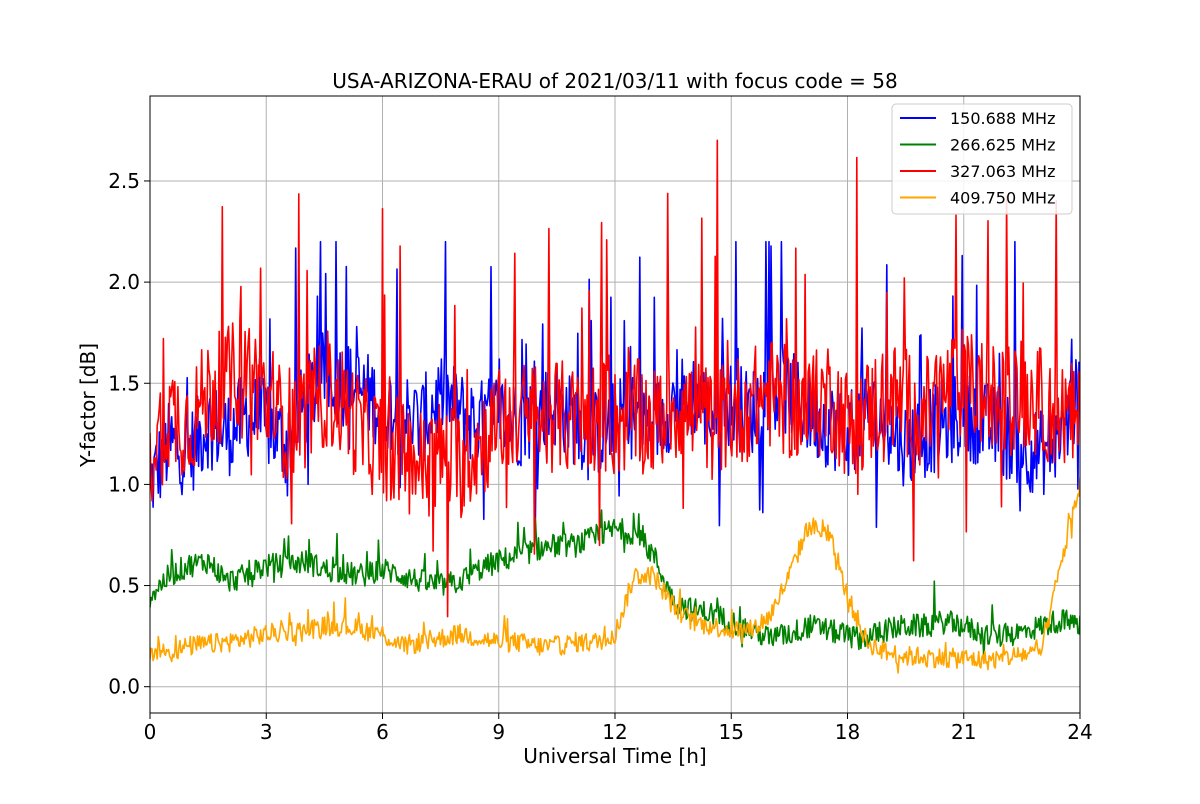 This screenshot has width=1200, height=804. What do you see at coordinates (124, 484) in the screenshot?
I see `y-tick-label: 1.0` at bounding box center [124, 484].